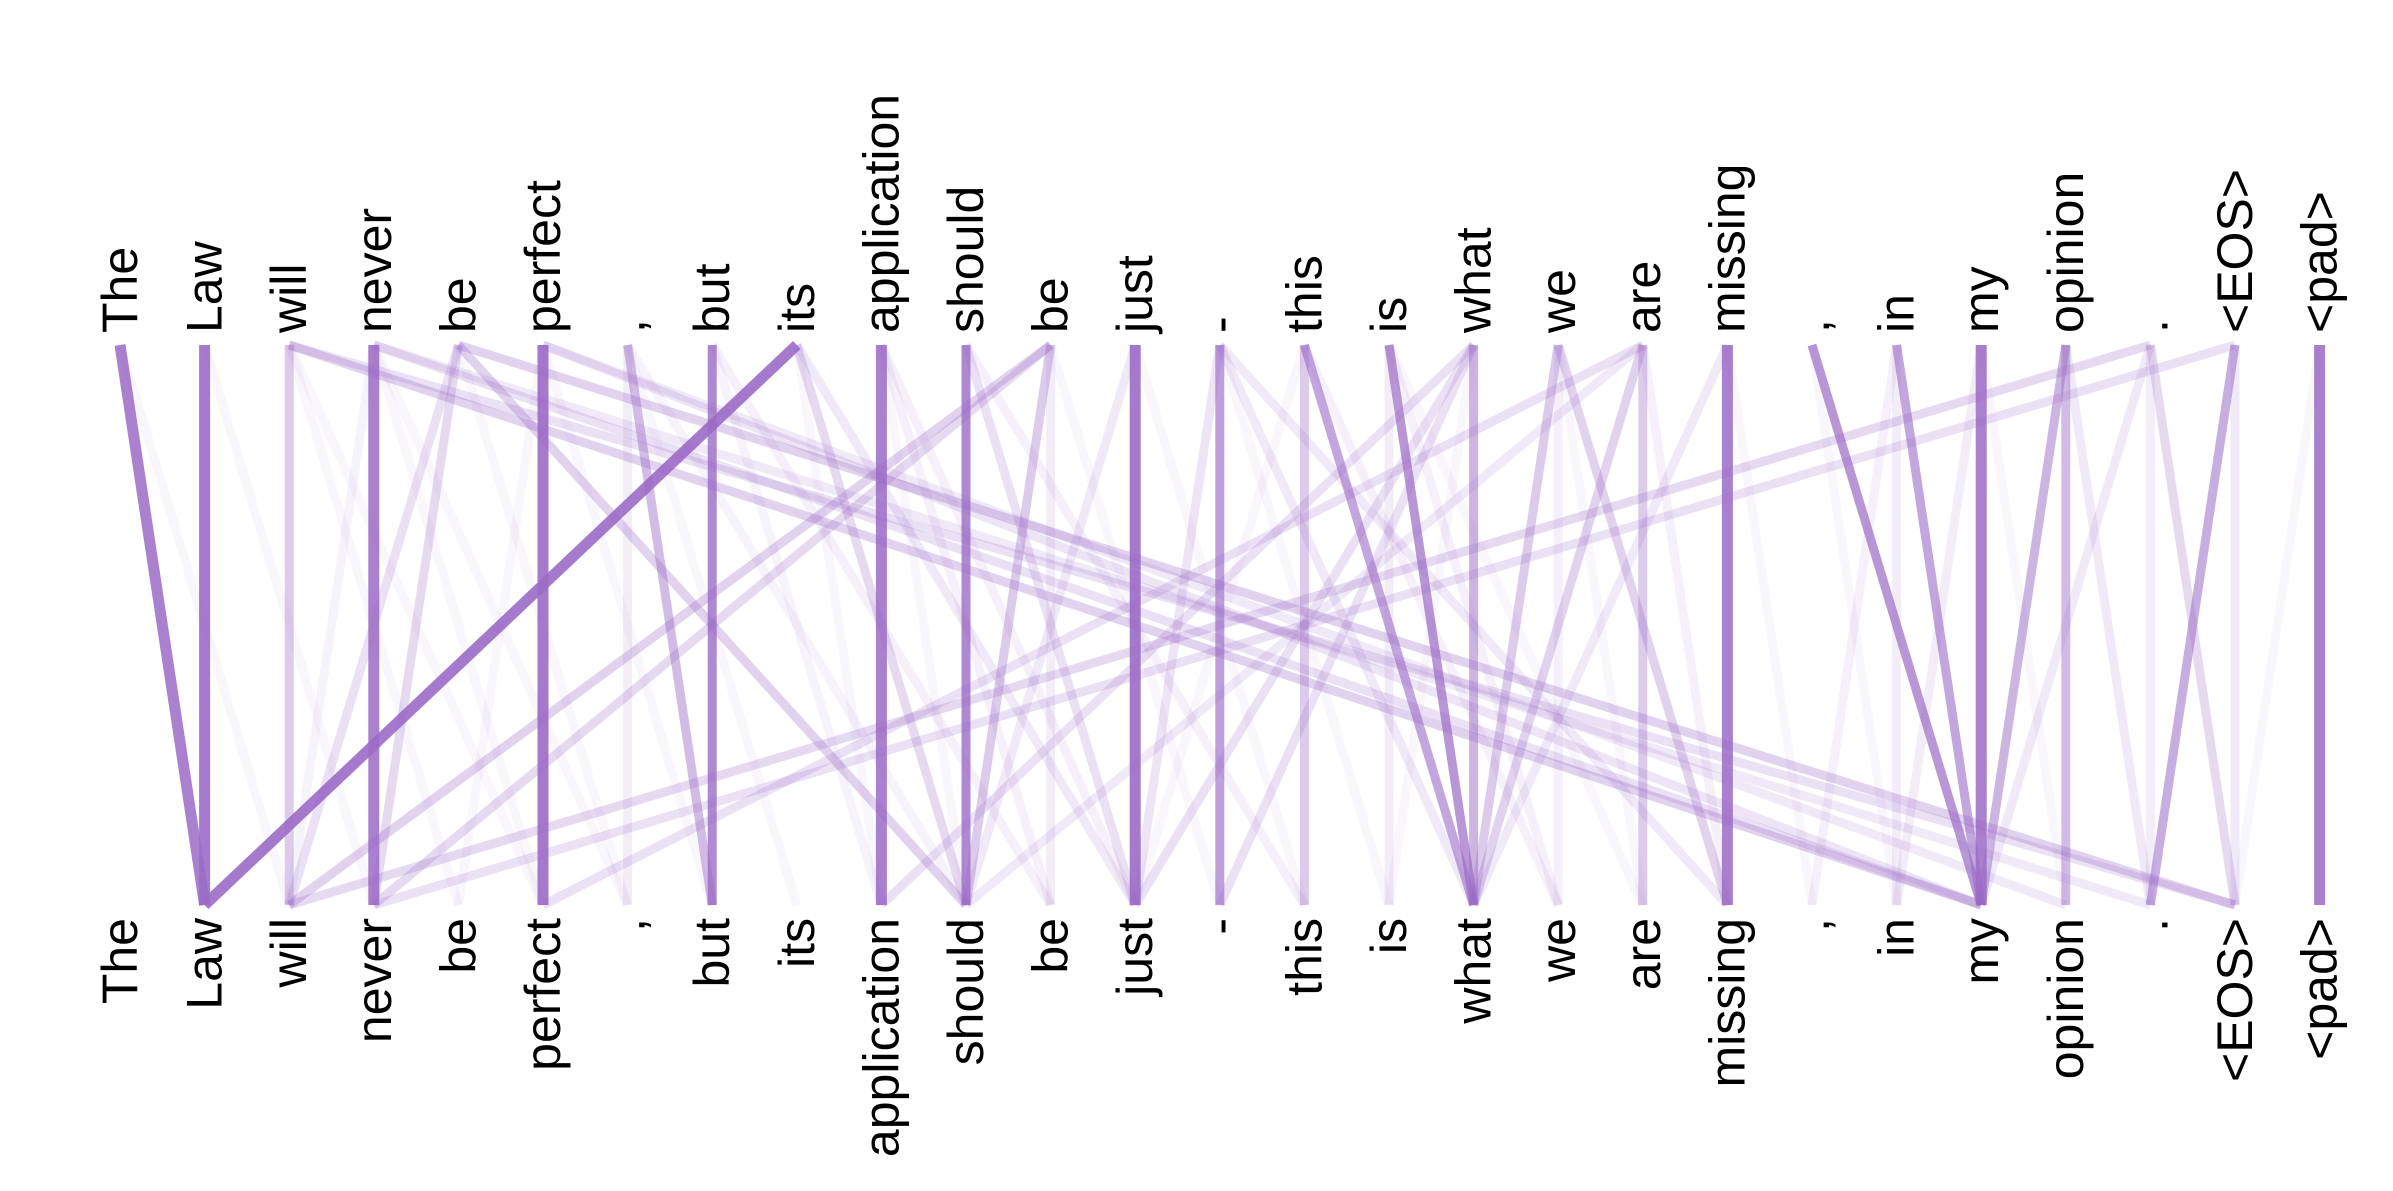 The height and width of the screenshot is (1191, 2393). Describe the element at coordinates (1389, 315) in the screenshot. I see `top-token-label: is` at that location.